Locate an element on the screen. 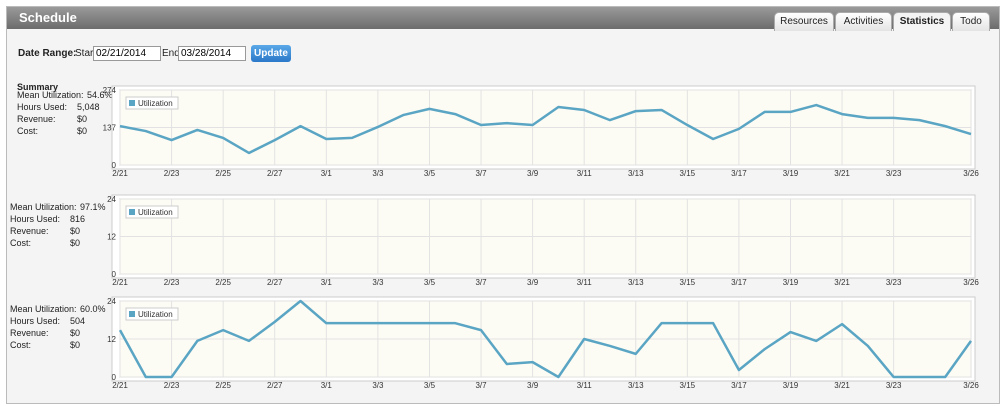 The width and height of the screenshot is (1005, 406). title: Schedule is located at coordinates (48, 17).